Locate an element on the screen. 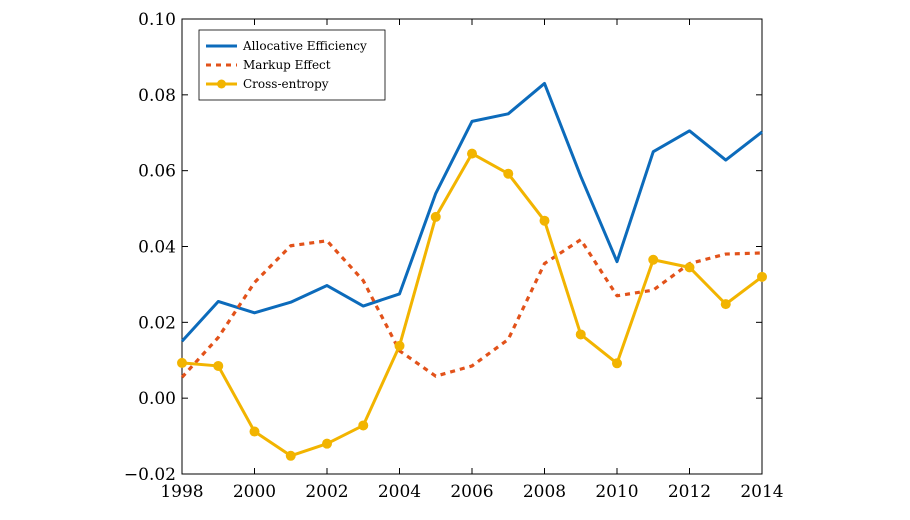 The height and width of the screenshot is (520, 910). y-tick-label: 0.02 is located at coordinates (157, 323).